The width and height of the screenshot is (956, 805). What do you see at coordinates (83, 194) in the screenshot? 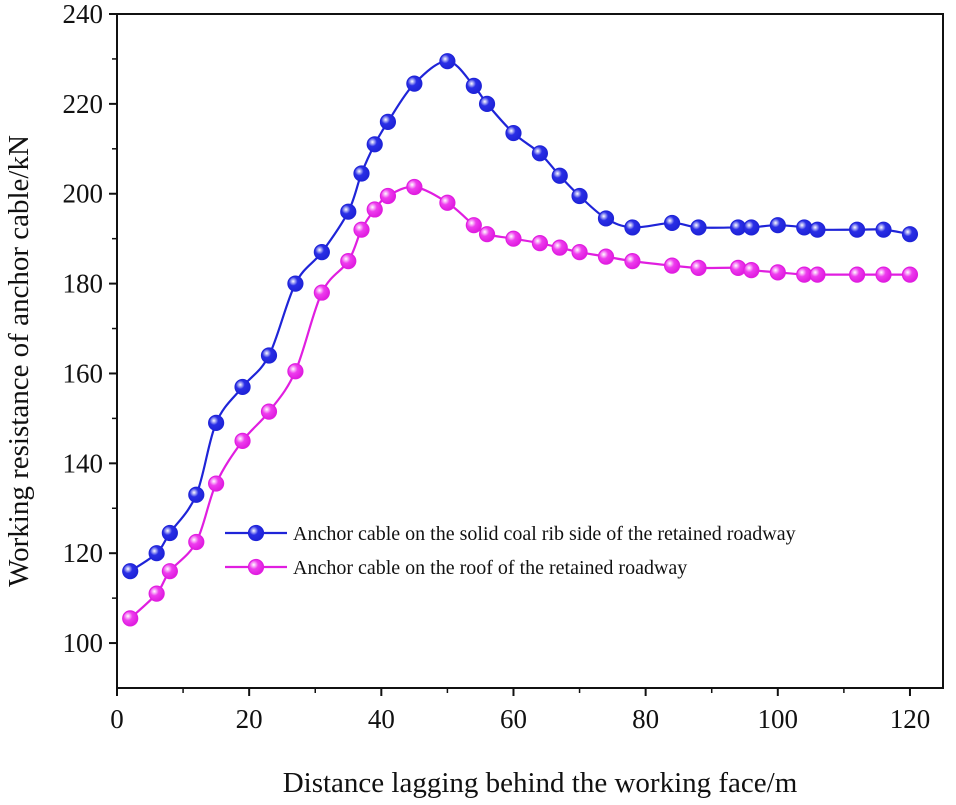
I see `y-tick-label: 200` at bounding box center [83, 194].